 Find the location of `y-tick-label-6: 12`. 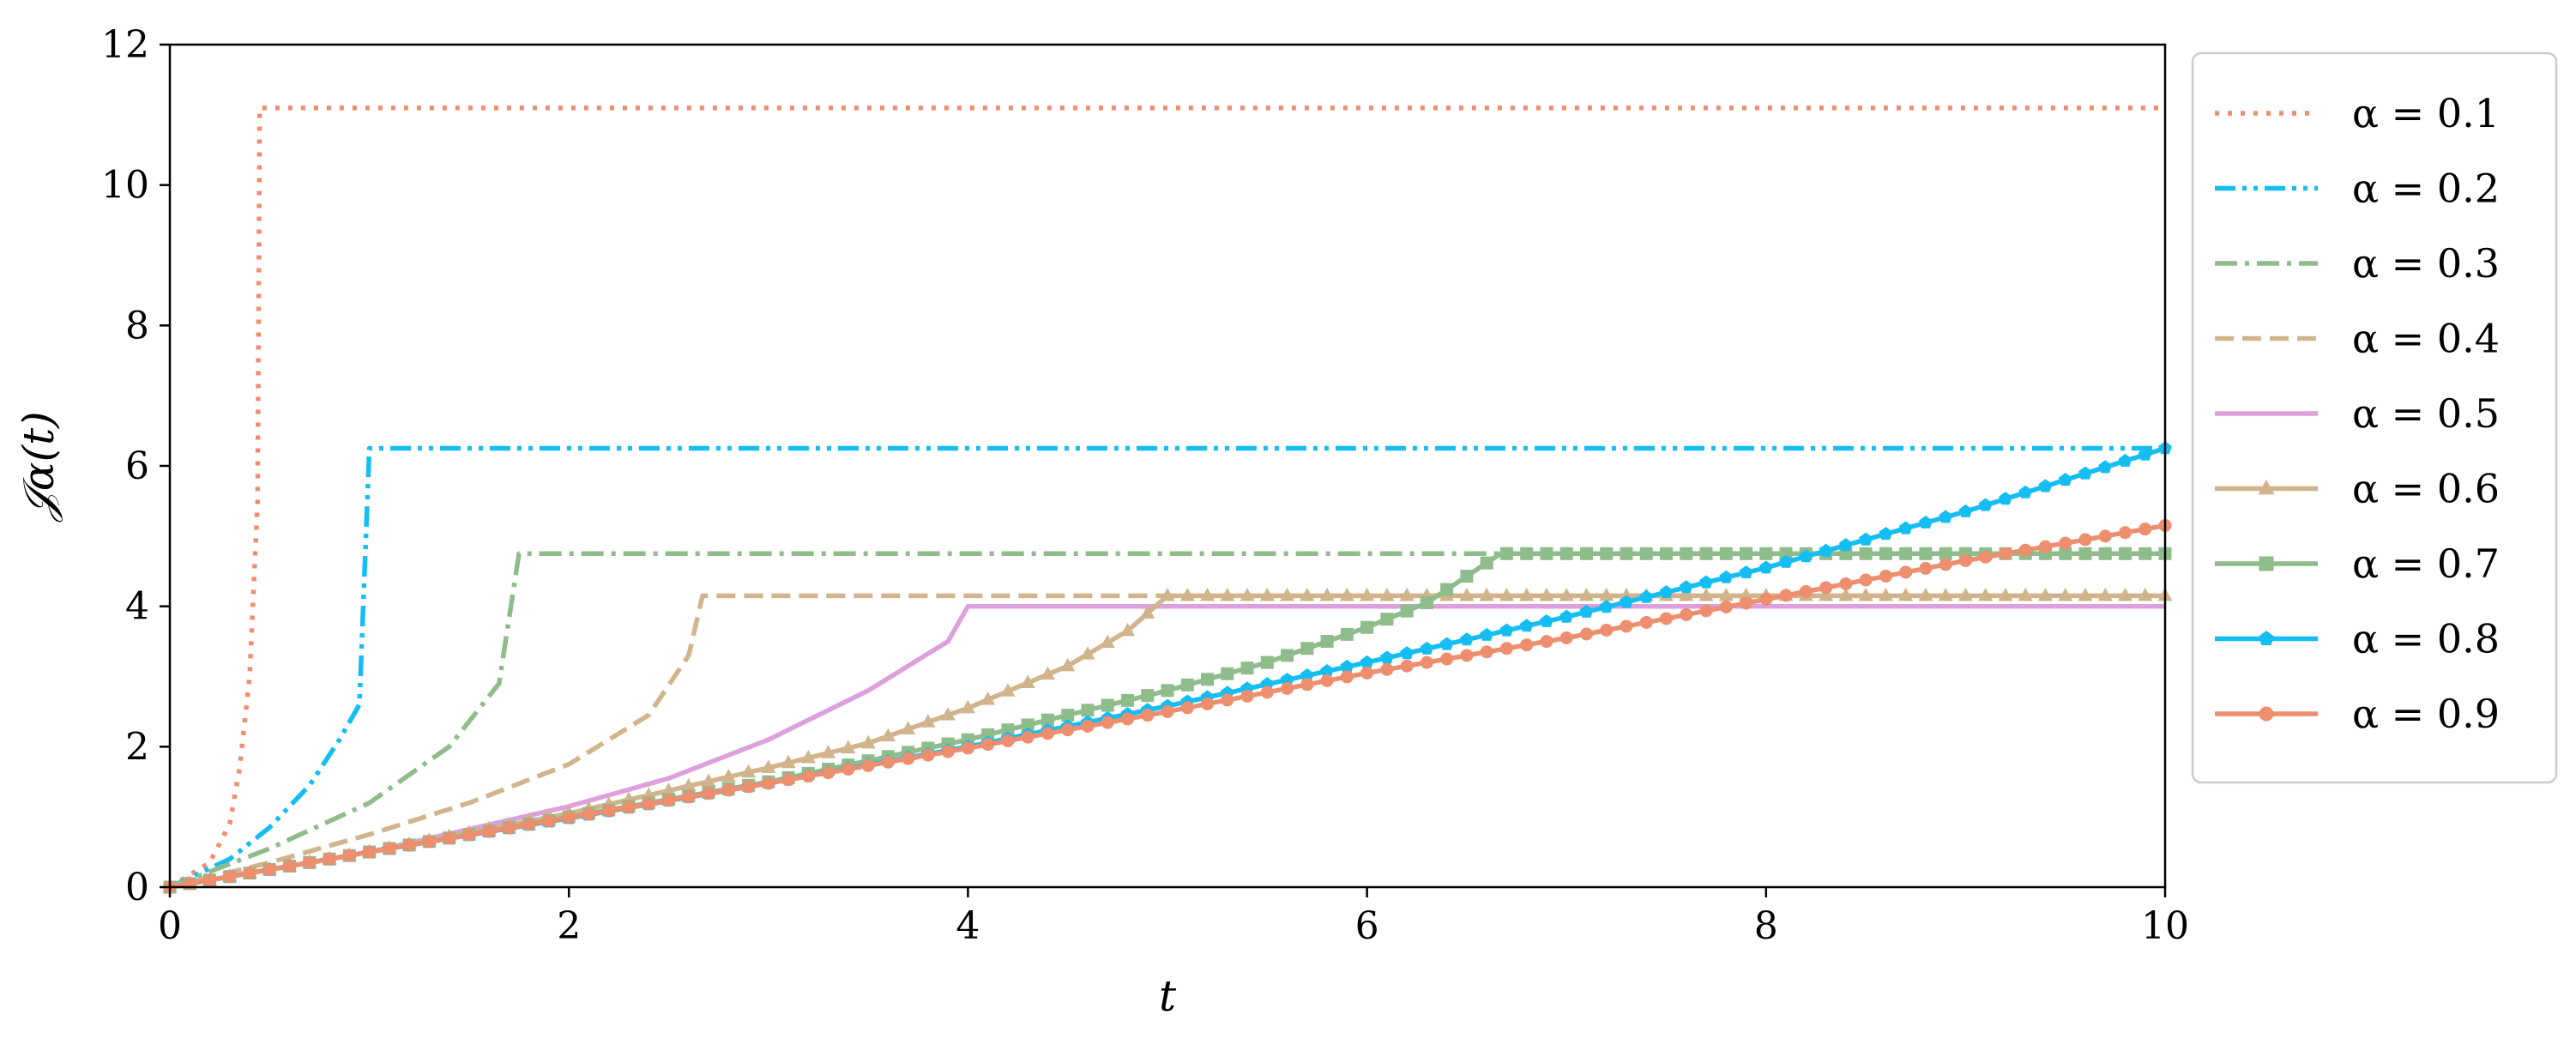

y-tick-label-6: 12 is located at coordinates (125, 45).